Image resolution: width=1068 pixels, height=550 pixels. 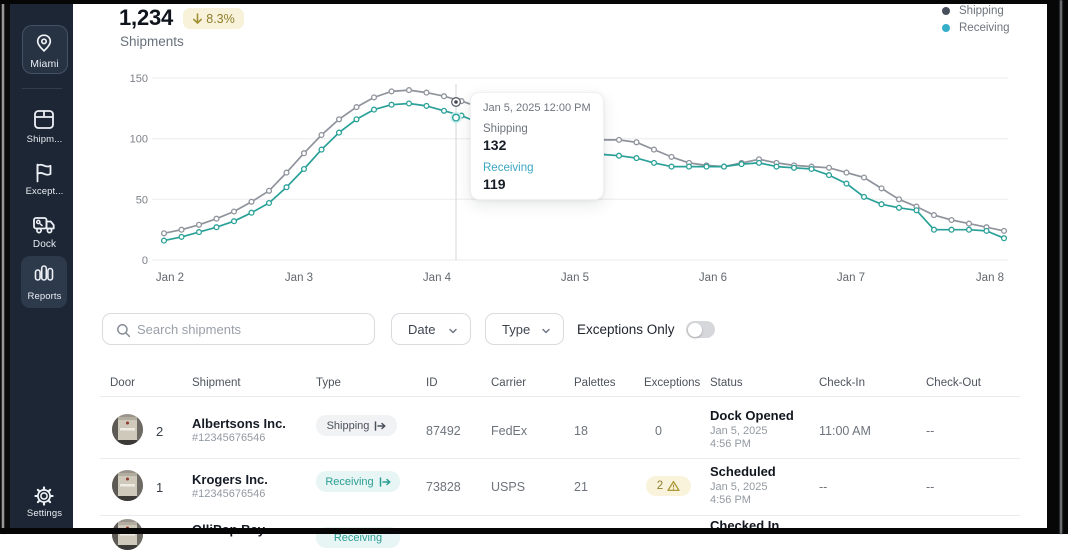 I want to click on svg-text: 100, so click(x=139, y=140).